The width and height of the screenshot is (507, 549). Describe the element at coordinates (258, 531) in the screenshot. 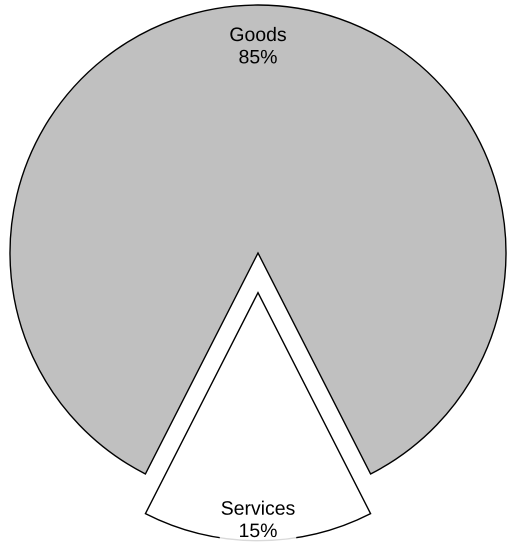

I see `data-label: 15%` at that location.